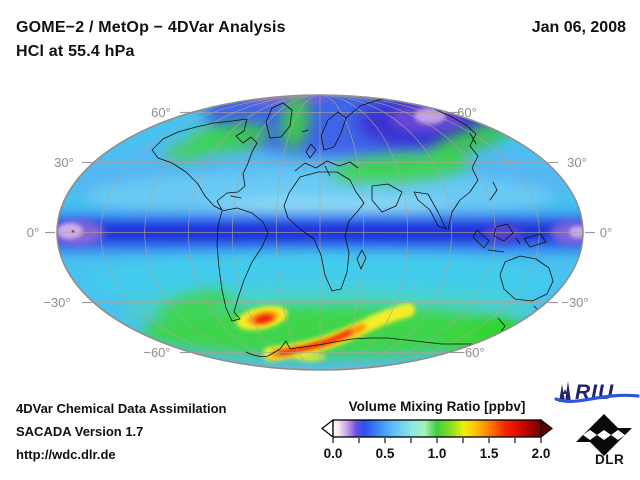  I want to click on lat-label-left--60: −60°, so click(156, 352).